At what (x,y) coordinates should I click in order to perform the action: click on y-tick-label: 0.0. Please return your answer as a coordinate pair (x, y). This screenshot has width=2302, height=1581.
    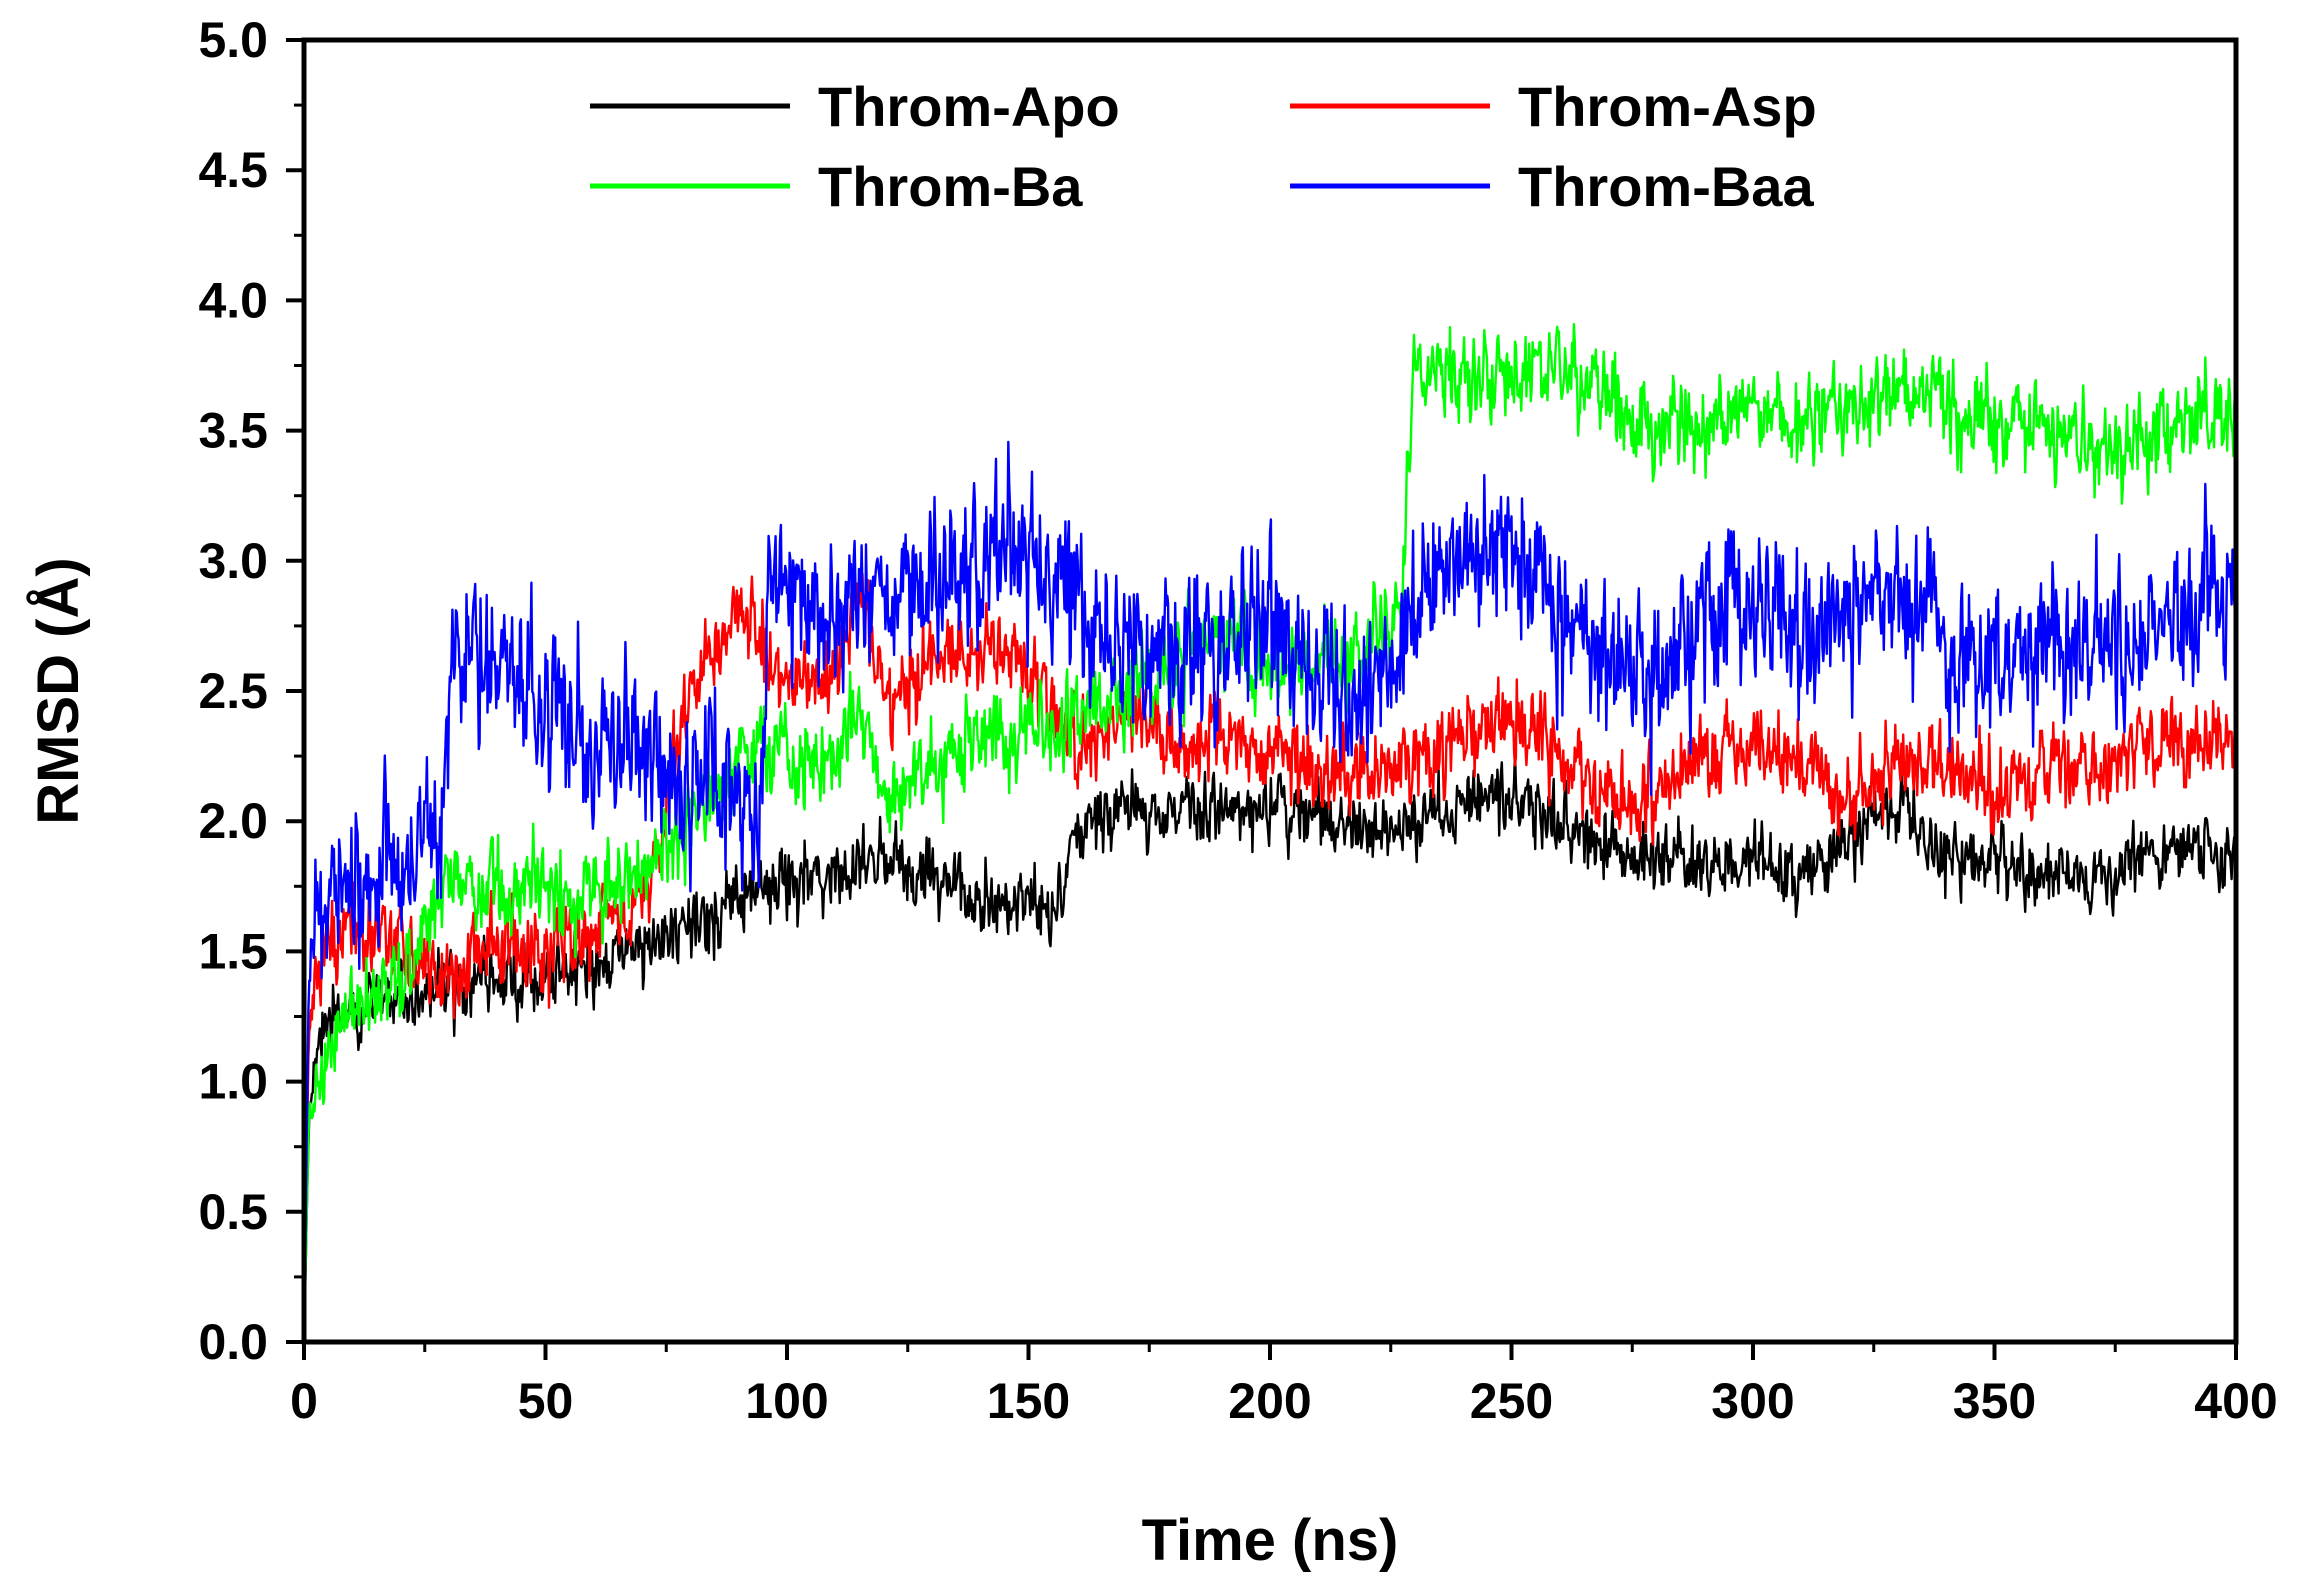
    Looking at the image, I should click on (233, 1342).